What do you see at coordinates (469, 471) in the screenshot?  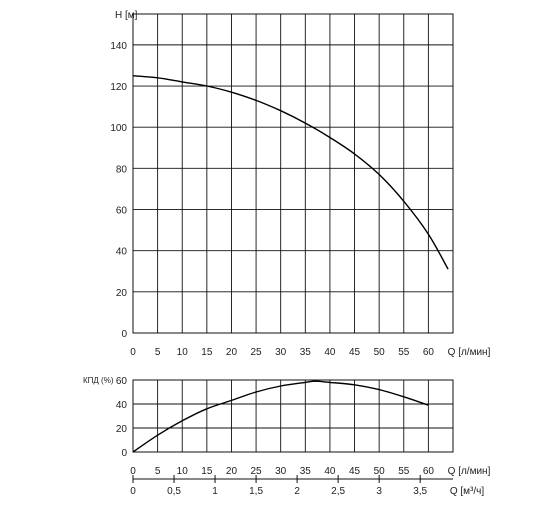 I see `eff-x-axis-label: Q [л/мин]` at bounding box center [469, 471].